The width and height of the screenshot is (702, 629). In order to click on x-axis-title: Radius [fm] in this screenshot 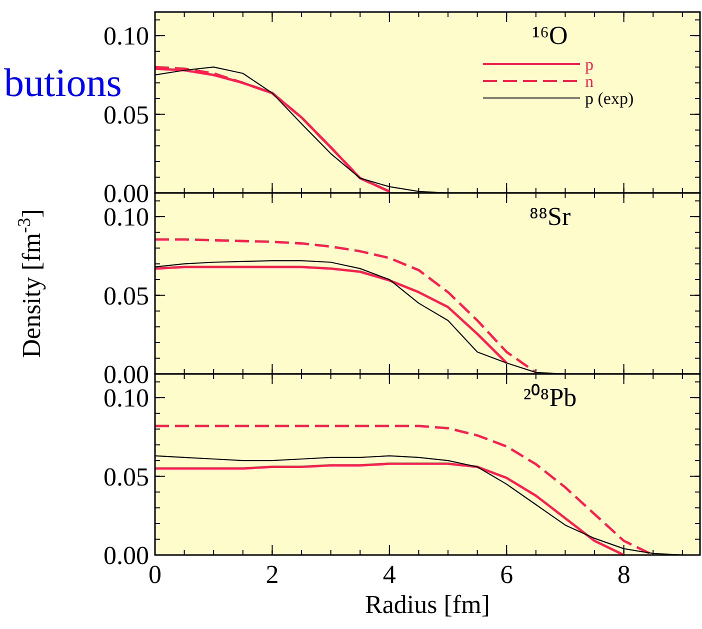, I will do `click(427, 604)`.